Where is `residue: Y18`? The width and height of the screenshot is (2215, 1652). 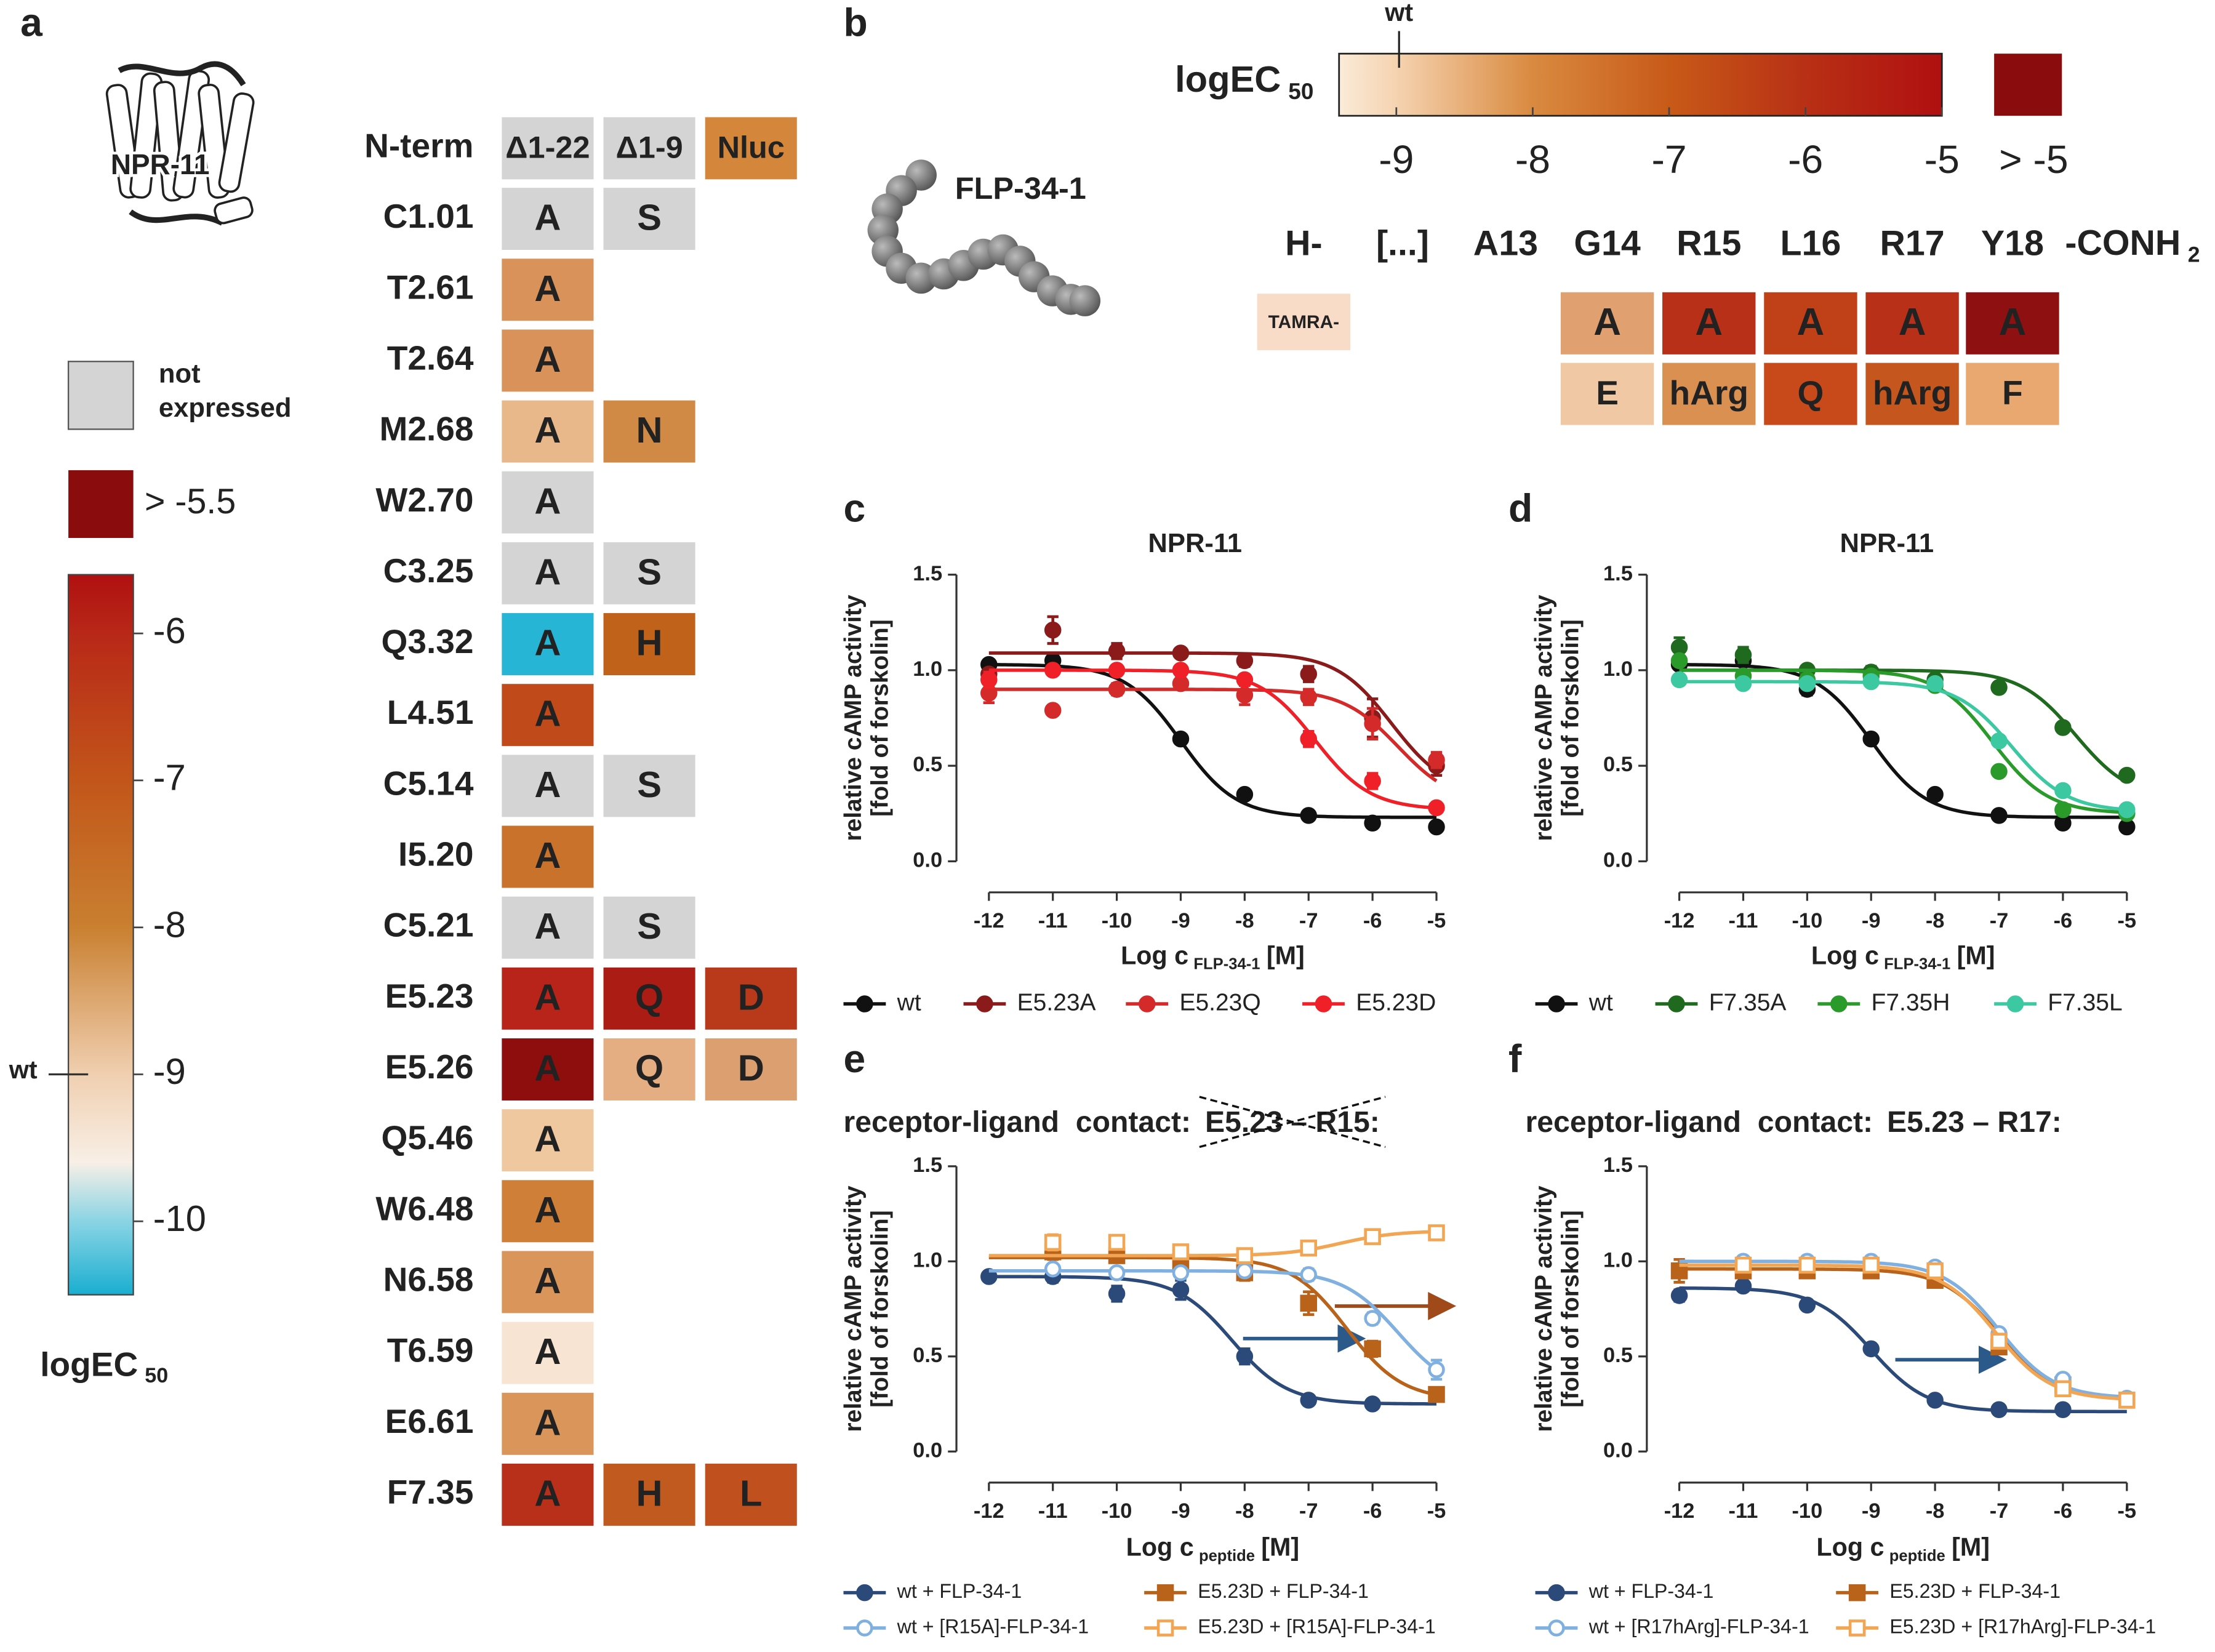
residue: Y18 is located at coordinates (2012, 243).